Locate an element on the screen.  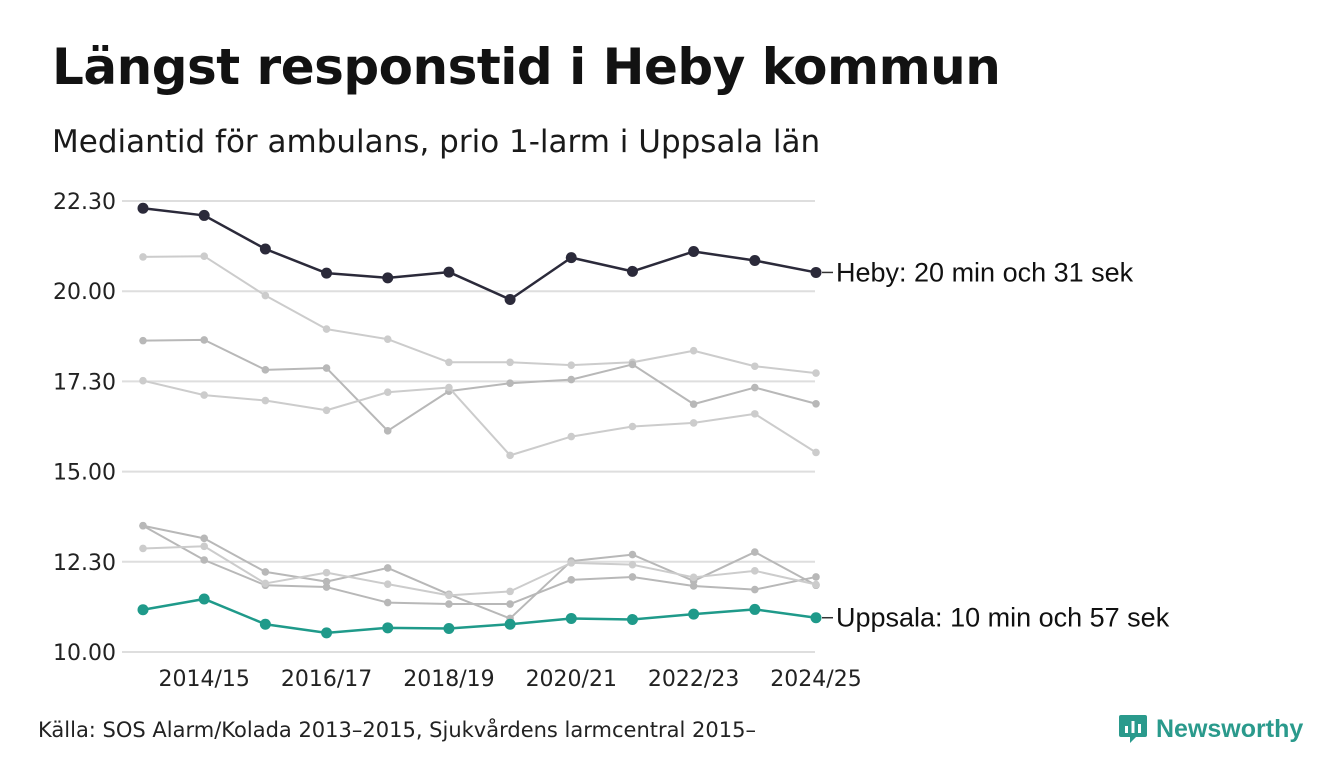
x-tick-label: 2022/23 is located at coordinates (693, 679).